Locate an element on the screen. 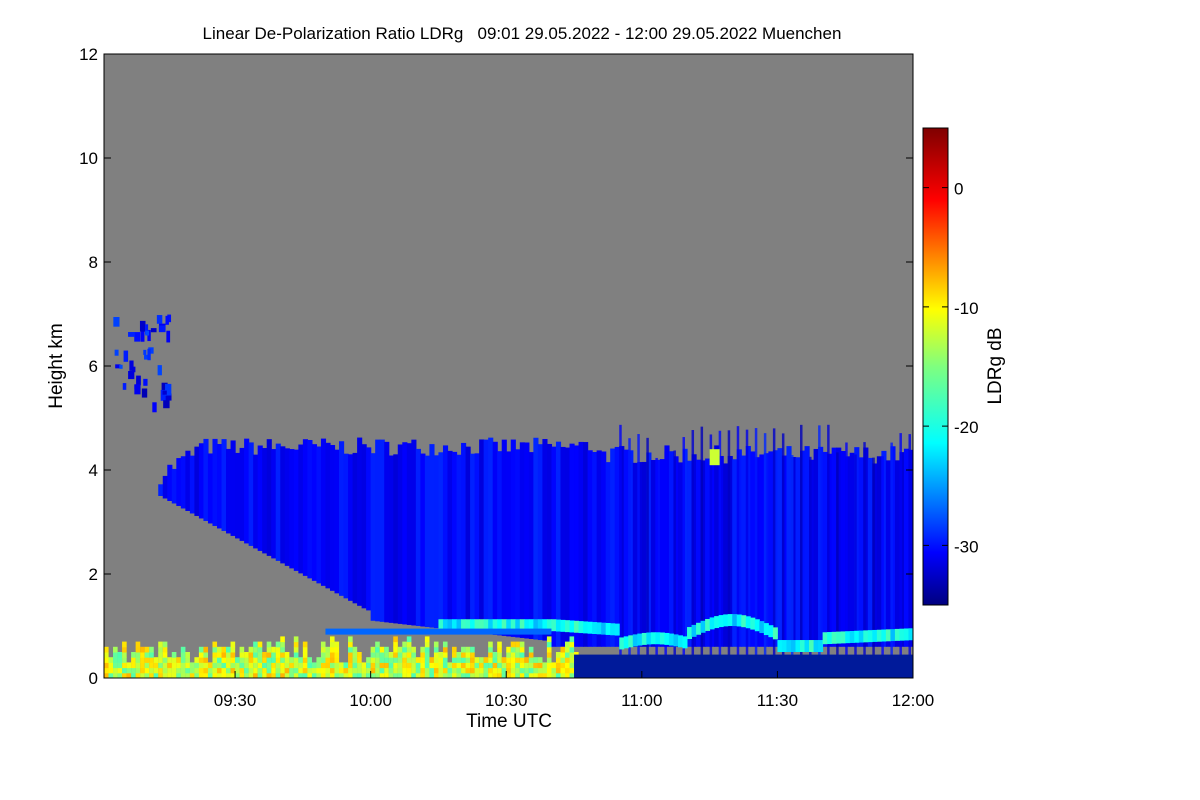 The height and width of the screenshot is (800, 1200). x-tick-label: 09:30 is located at coordinates (235, 700).